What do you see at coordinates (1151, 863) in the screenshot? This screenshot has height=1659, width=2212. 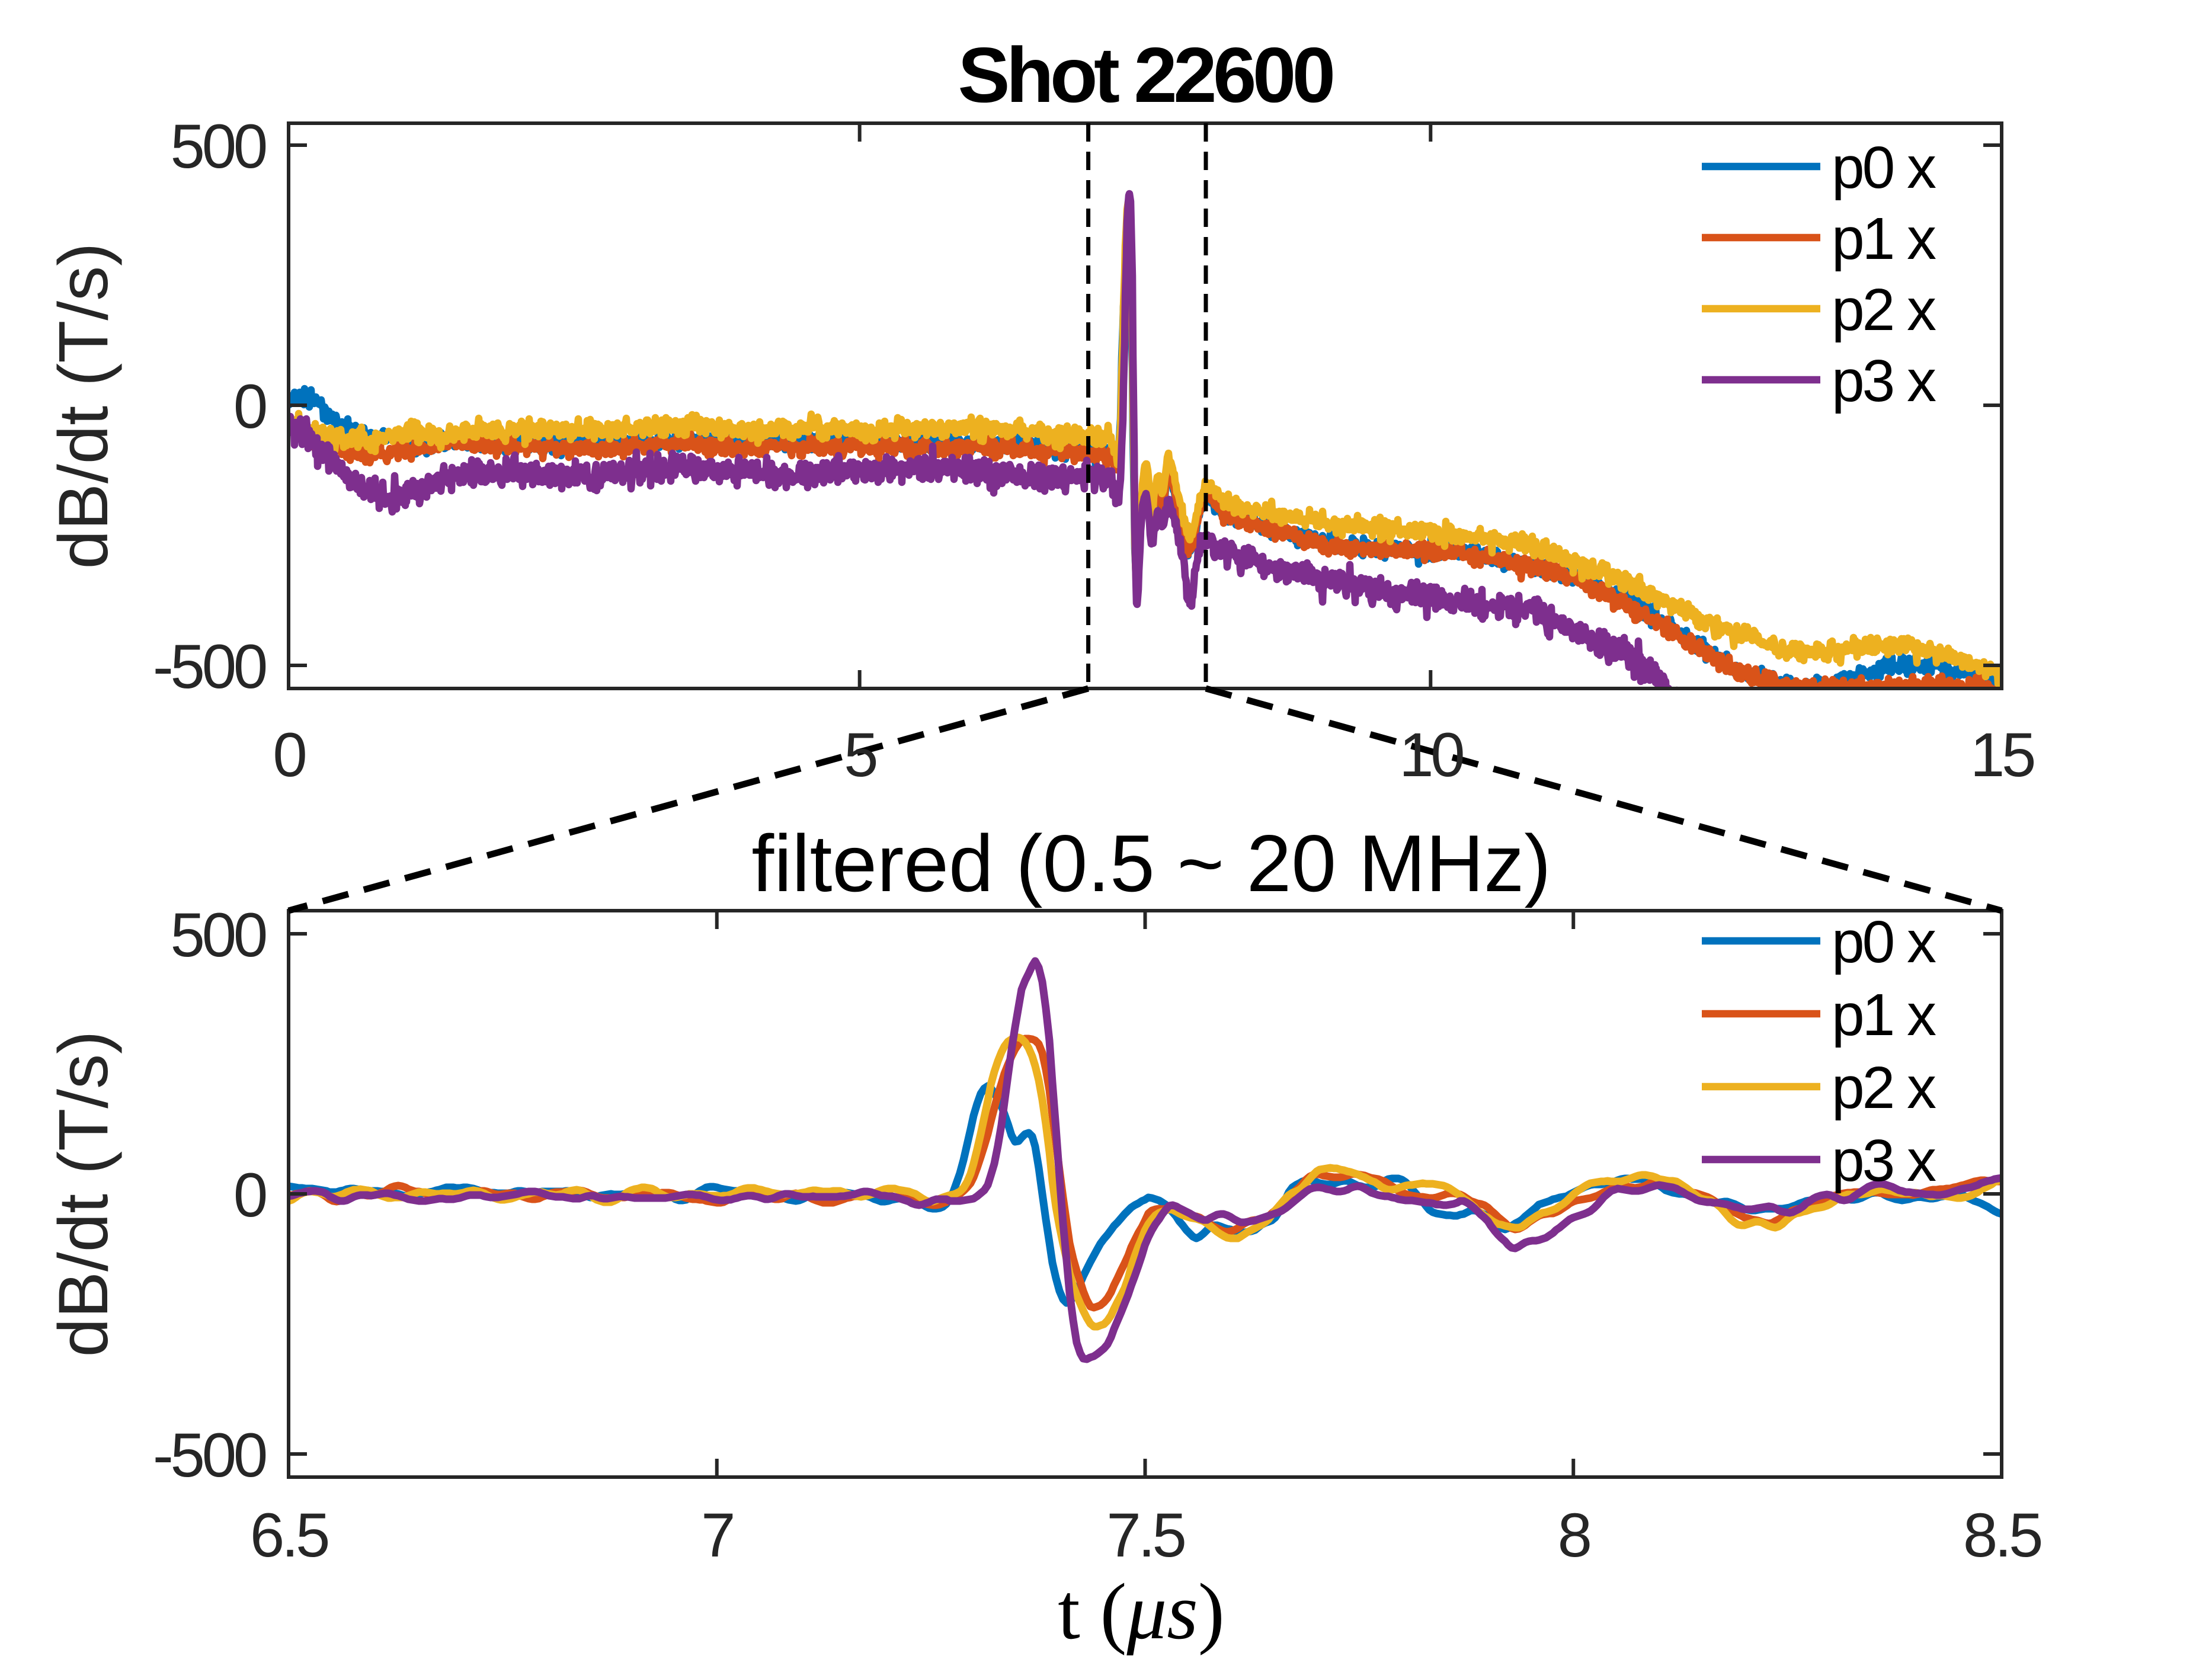 I see `svg-text: filtered (0.5 ~ 20 MHz)` at bounding box center [1151, 863].